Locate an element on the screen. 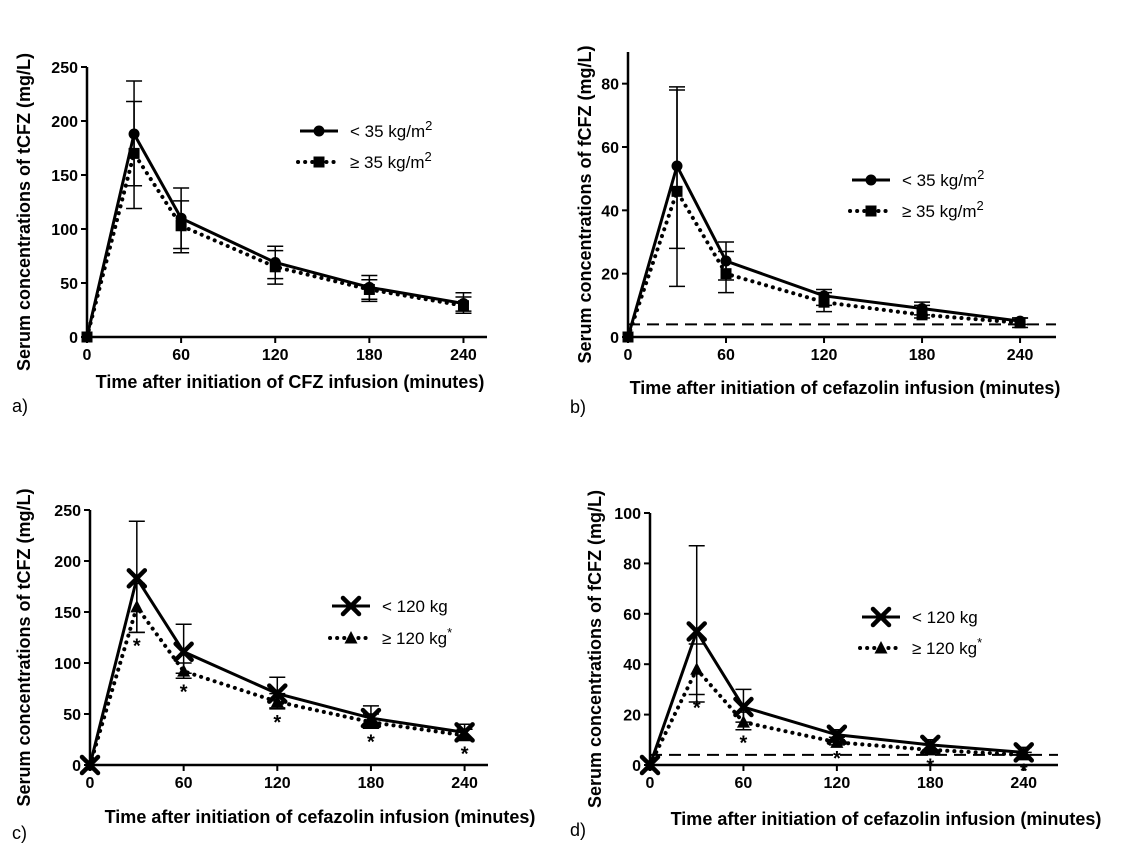  legend-label: < 120 kg is located at coordinates (415, 606).